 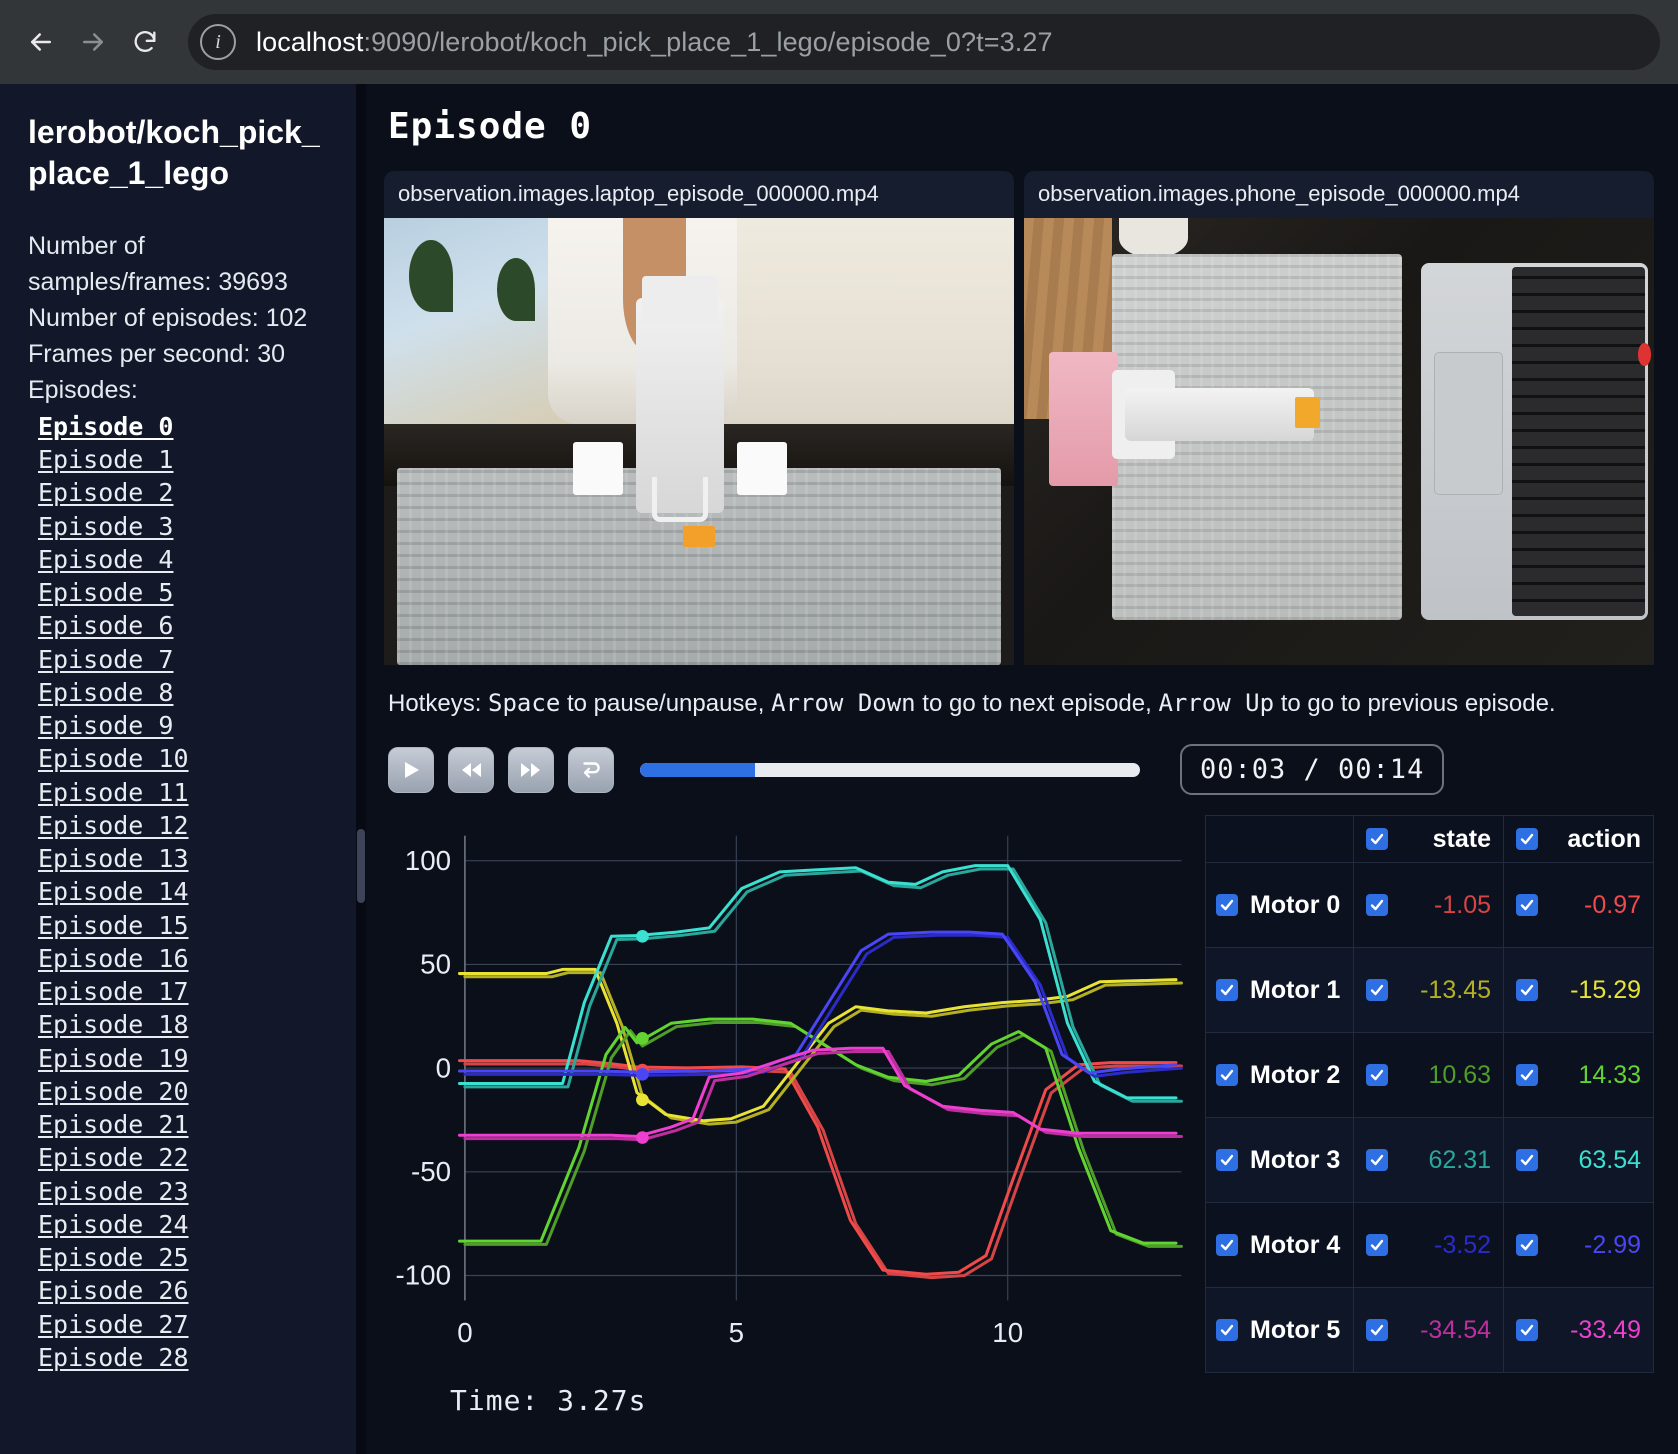 What do you see at coordinates (113, 1125) in the screenshot?
I see `sidebar-item-episode-21: Episode 21` at bounding box center [113, 1125].